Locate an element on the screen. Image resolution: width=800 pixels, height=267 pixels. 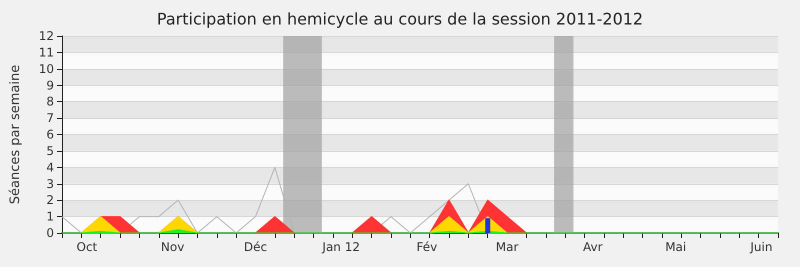
y-axis-title: Séances par semaine is located at coordinates (15, 134).